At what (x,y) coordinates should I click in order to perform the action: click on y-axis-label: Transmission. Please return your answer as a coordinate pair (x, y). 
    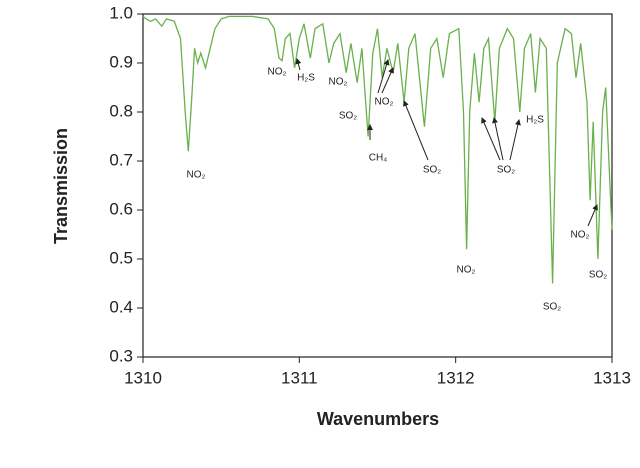
    Looking at the image, I should click on (61, 186).